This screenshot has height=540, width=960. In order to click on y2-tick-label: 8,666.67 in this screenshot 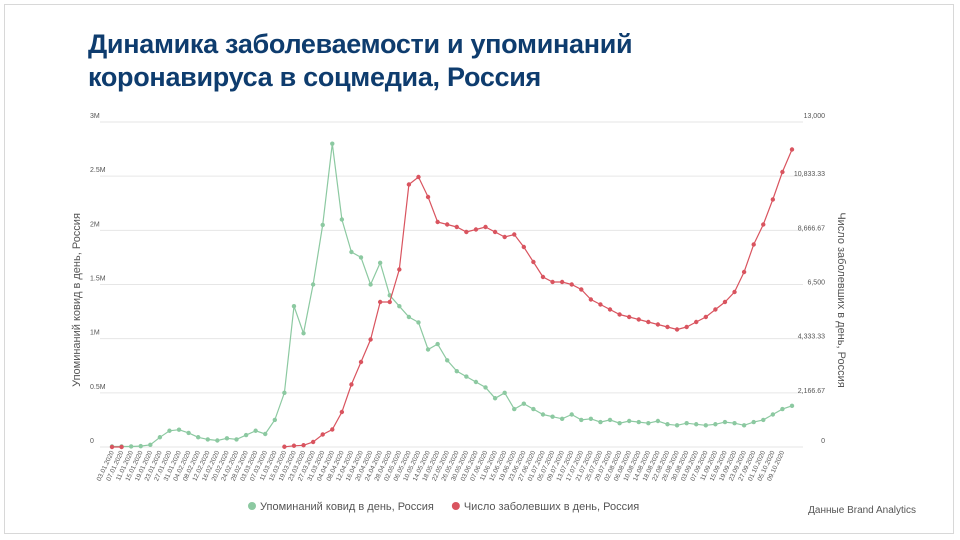, I will do `click(811, 228)`.